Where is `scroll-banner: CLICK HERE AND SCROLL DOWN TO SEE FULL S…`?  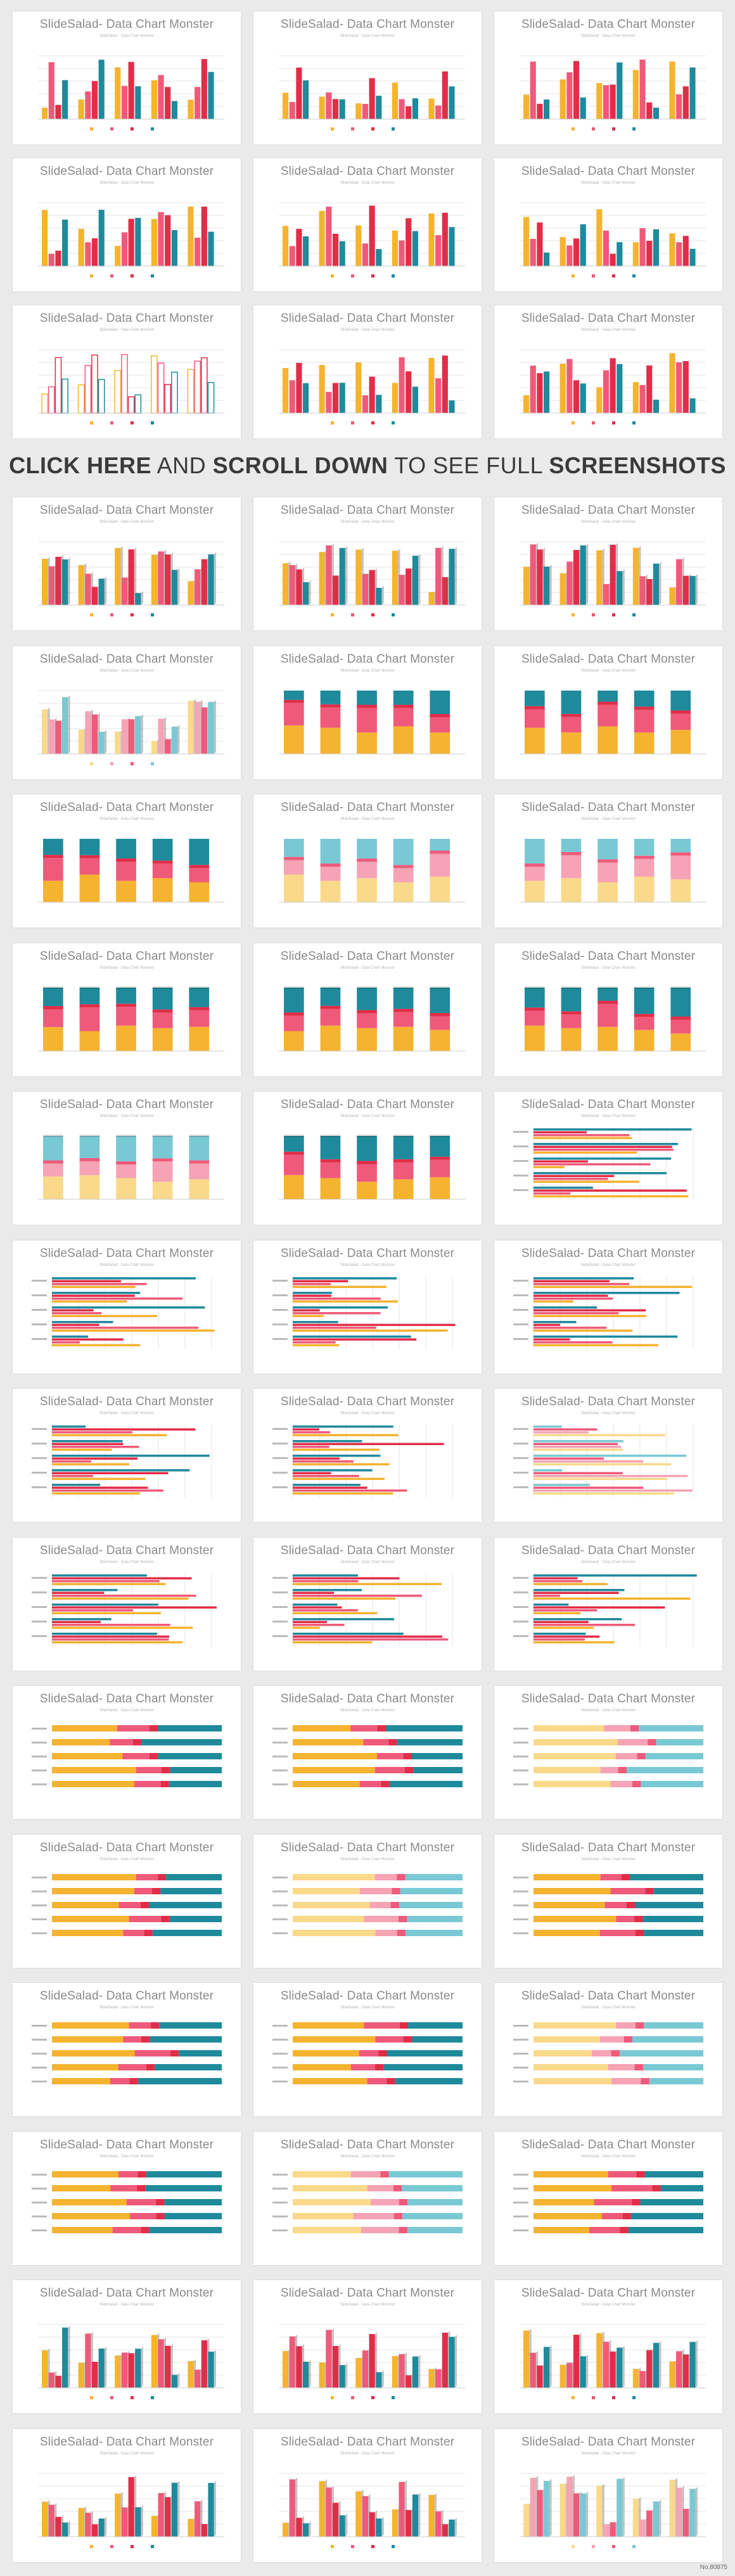
scroll-banner: CLICK HERE AND SCROLL DOWN TO SEE FULL S… is located at coordinates (367, 466).